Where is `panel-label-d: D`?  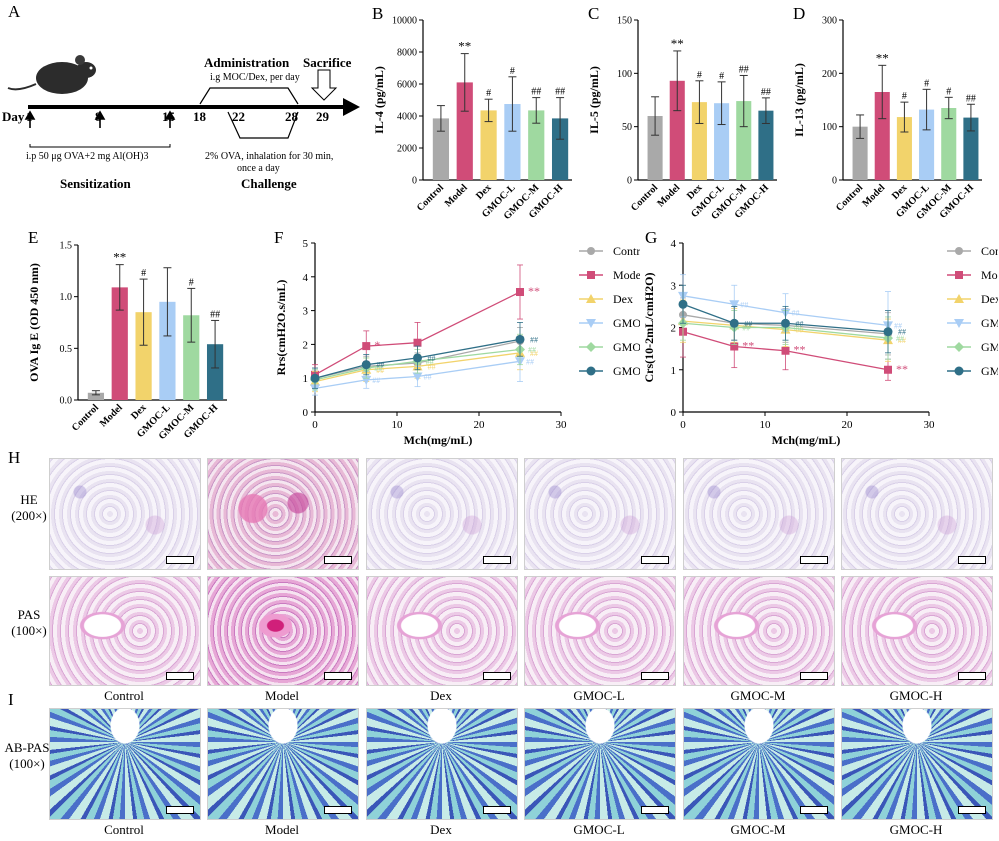
panel-label-d: D is located at coordinates (799, 13).